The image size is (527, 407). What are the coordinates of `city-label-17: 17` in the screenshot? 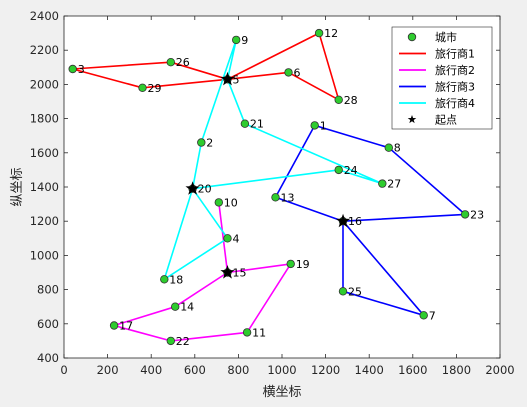 It's located at (126, 326).